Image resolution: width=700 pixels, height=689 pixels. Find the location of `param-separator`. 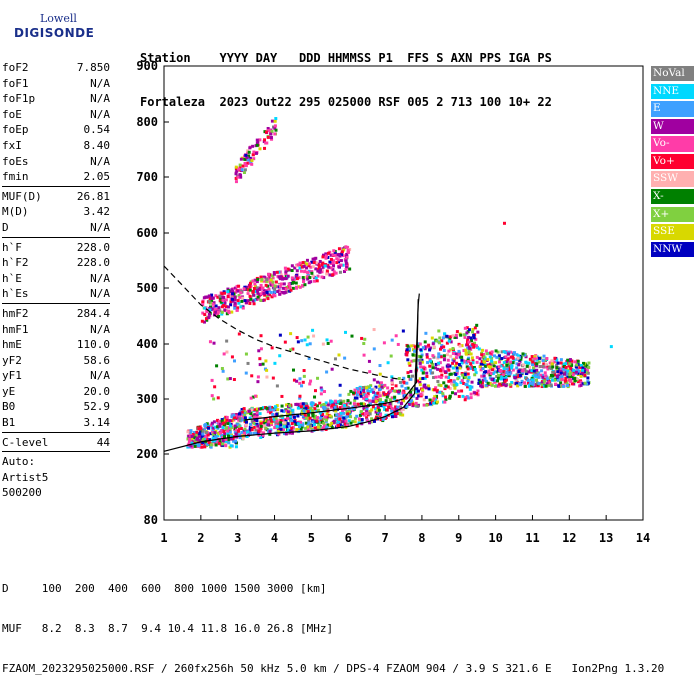

param-separator is located at coordinates (56, 432).